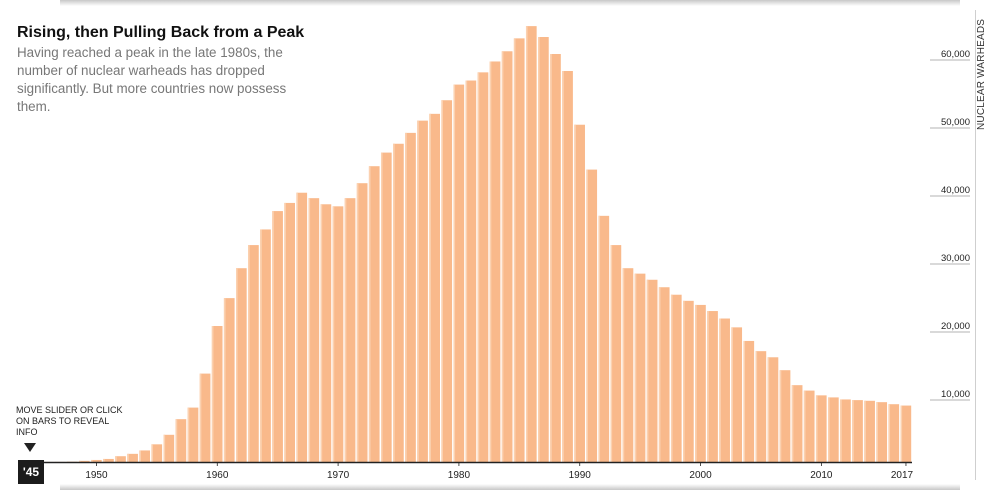 Image resolution: width=996 pixels, height=490 pixels. What do you see at coordinates (652, 370) in the screenshot?
I see `bar-1996` at bounding box center [652, 370].